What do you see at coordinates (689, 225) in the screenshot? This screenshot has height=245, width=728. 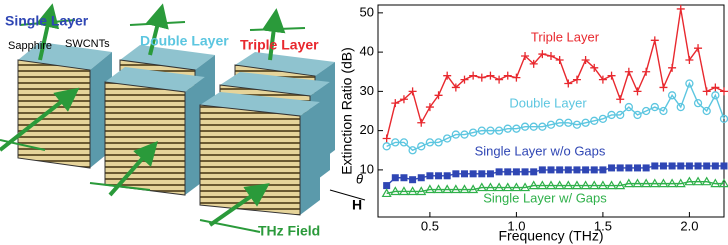 I see `x-tick-label: 2.0` at bounding box center [689, 225].